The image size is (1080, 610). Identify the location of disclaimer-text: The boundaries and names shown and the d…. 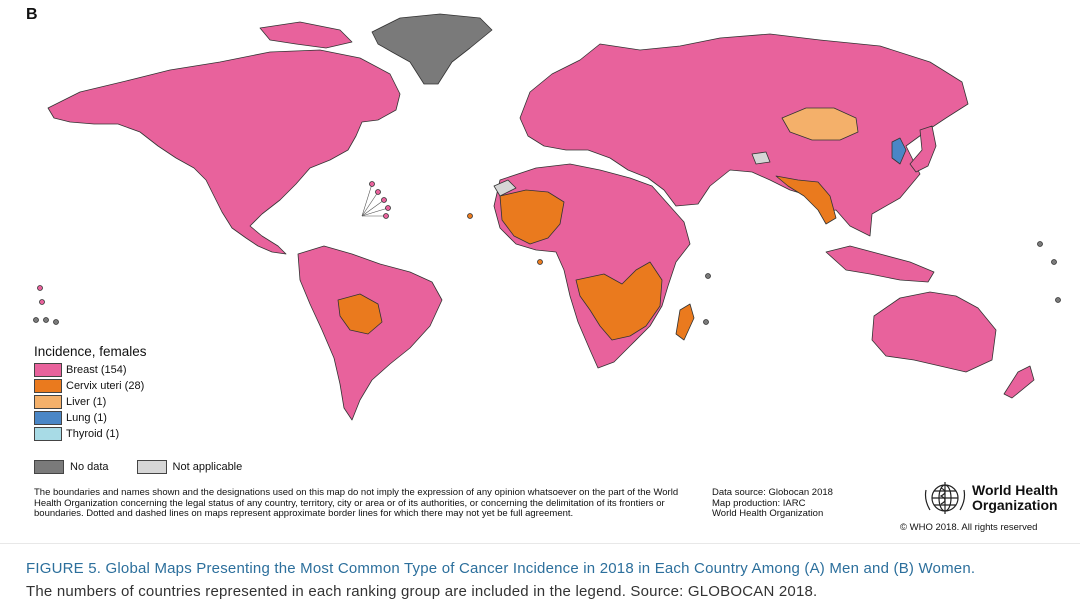
(356, 503).